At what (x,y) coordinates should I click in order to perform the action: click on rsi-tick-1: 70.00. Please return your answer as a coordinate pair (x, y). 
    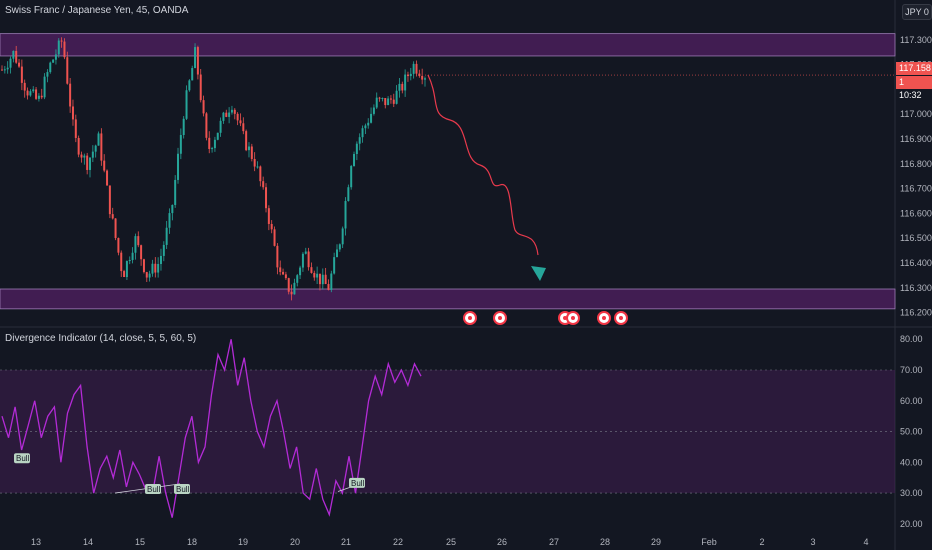
    Looking at the image, I should click on (911, 370).